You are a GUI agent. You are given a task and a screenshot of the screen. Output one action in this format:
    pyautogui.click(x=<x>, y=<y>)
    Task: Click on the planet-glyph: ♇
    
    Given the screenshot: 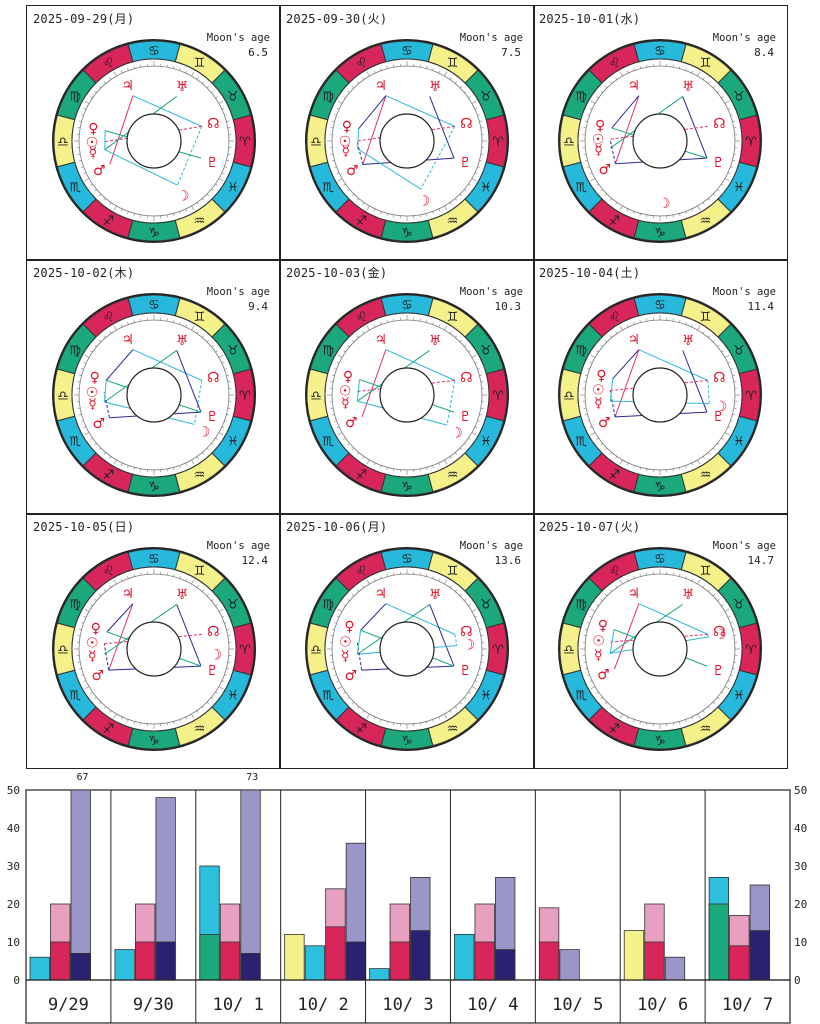 What is the action you would take?
    pyautogui.click(x=212, y=671)
    